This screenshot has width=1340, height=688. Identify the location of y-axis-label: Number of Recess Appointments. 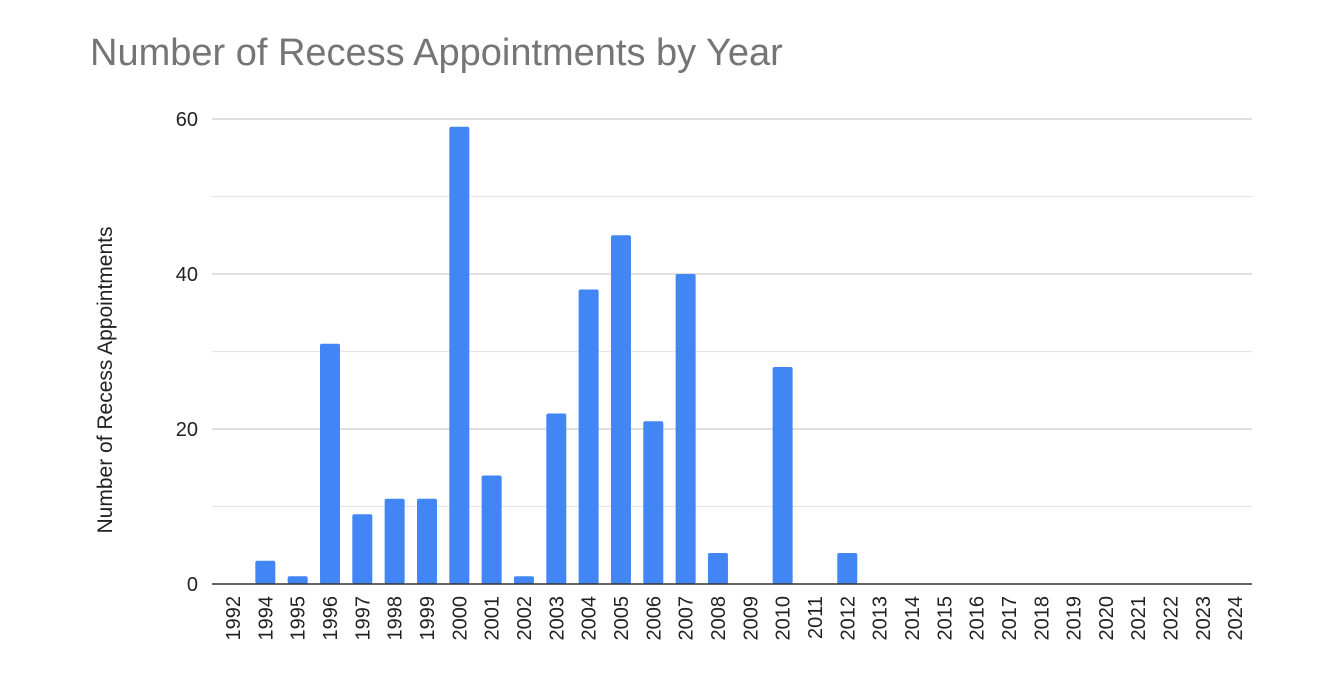
(105, 380).